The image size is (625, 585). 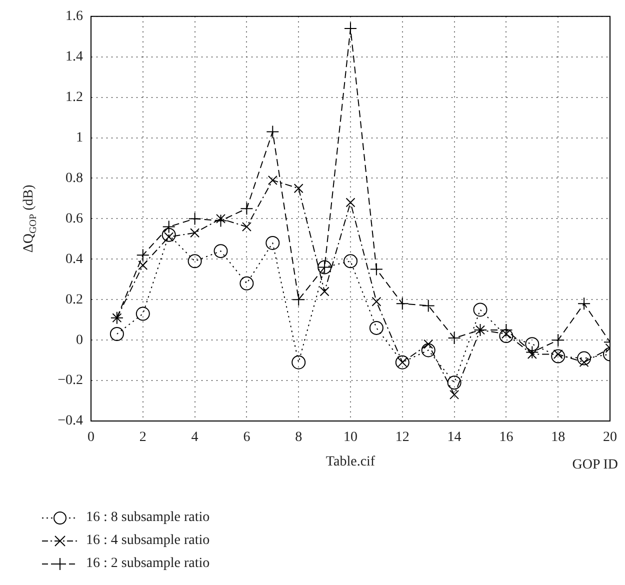 I want to click on x-tick-label: 0, so click(x=91, y=438).